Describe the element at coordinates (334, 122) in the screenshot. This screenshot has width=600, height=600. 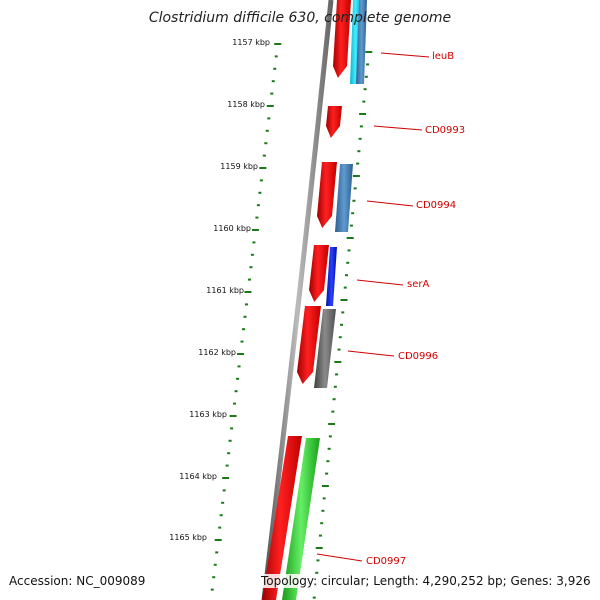
I see `feature-cd0993-outer` at that location.